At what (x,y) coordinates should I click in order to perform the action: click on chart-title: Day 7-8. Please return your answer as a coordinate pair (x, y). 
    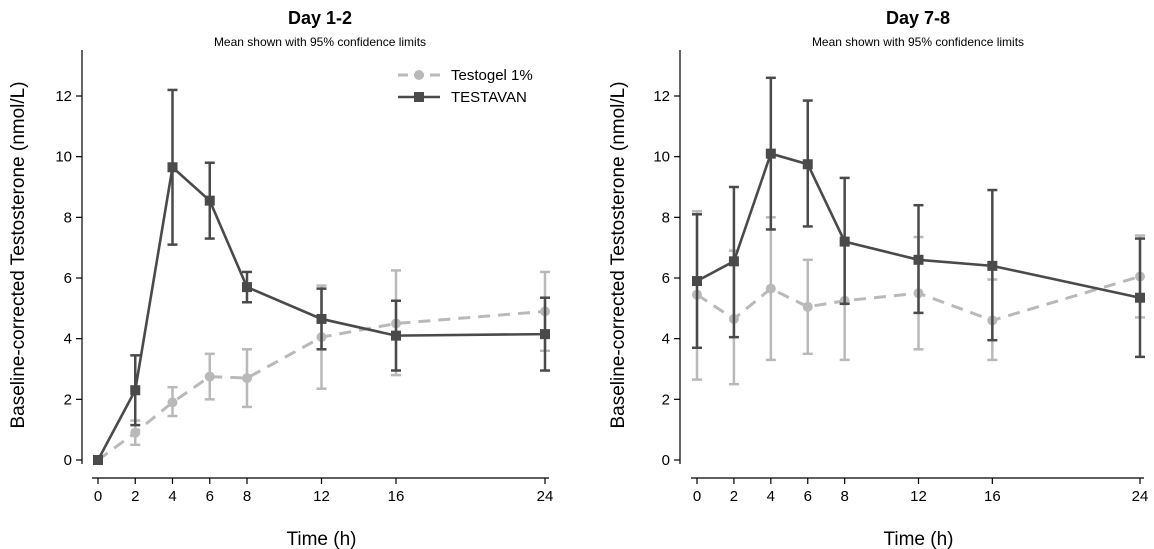
    Looking at the image, I should click on (918, 18).